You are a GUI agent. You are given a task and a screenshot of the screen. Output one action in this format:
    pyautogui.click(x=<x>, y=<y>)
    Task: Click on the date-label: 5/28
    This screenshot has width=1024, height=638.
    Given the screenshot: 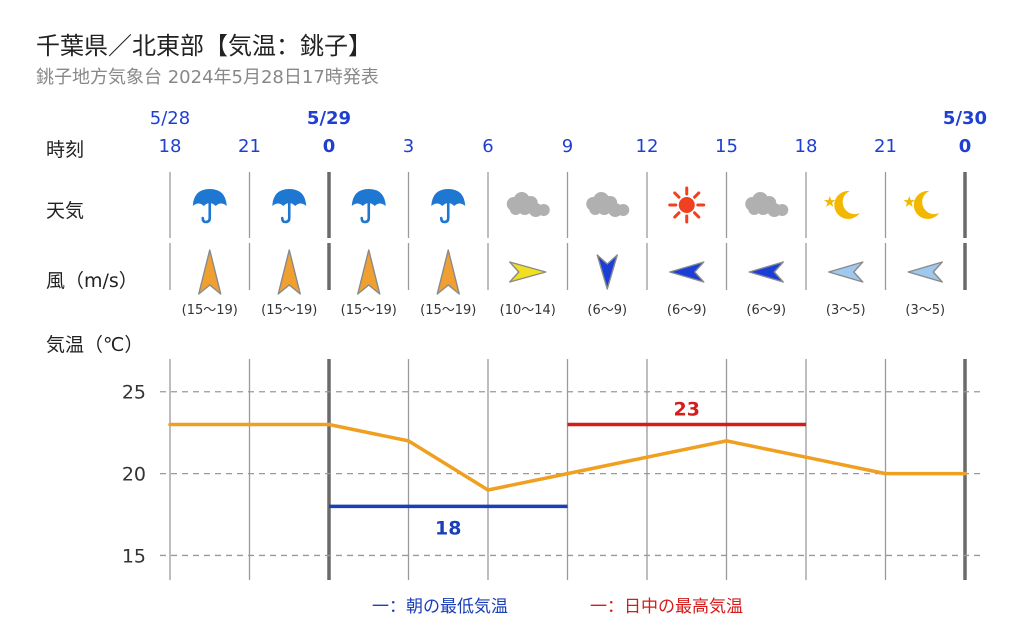 What is the action you would take?
    pyautogui.click(x=170, y=118)
    